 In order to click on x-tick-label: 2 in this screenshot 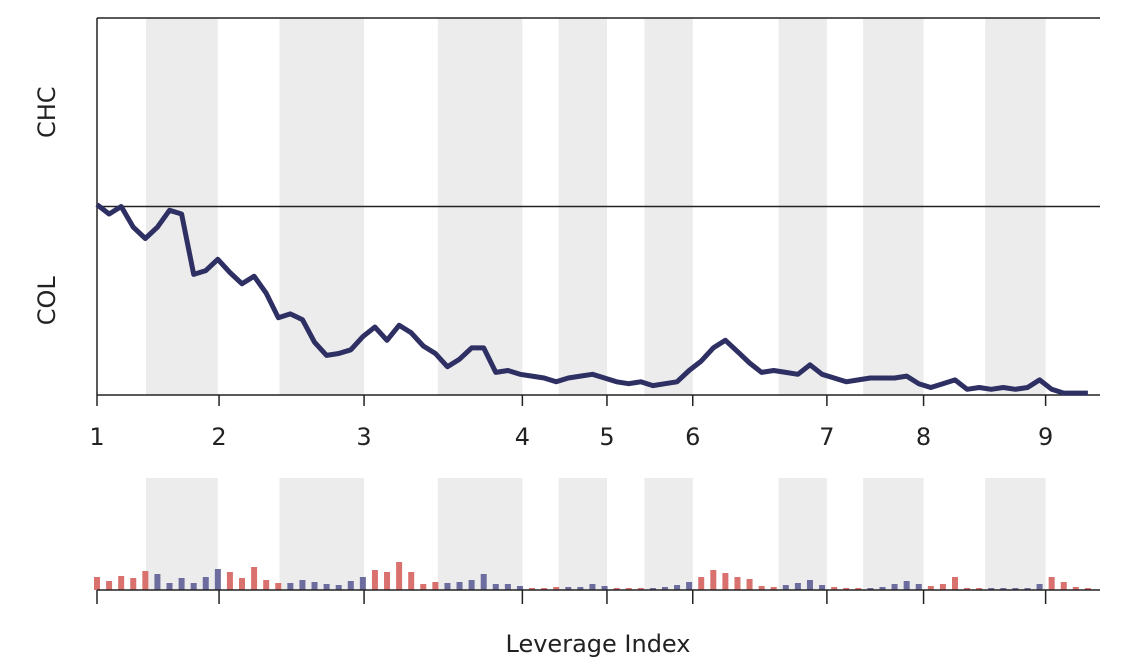, I will do `click(218, 437)`.